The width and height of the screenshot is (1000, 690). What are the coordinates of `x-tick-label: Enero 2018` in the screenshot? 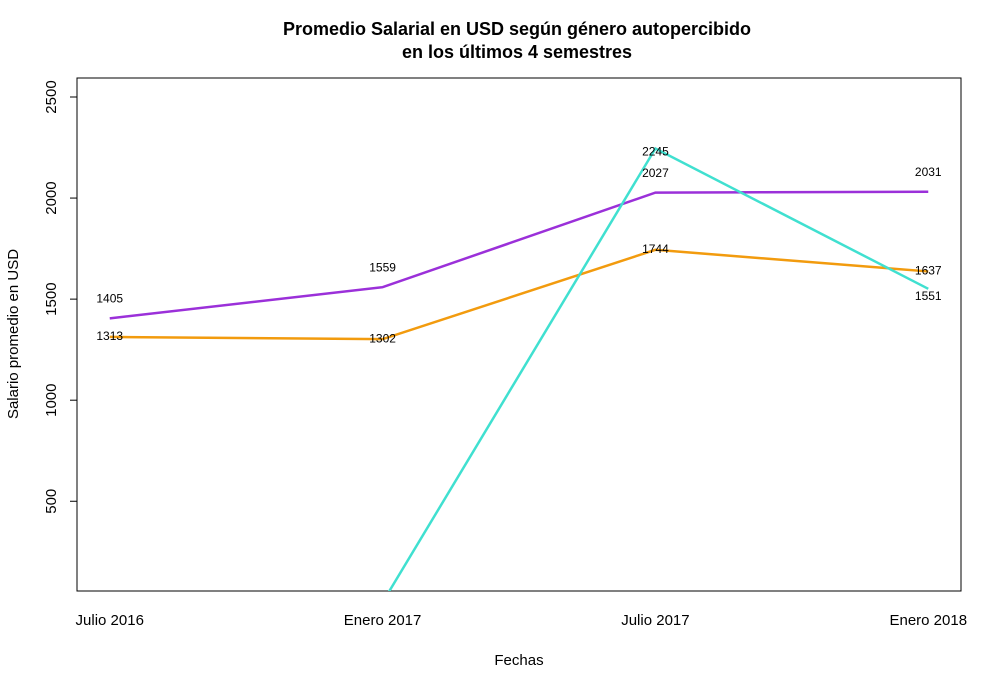 It's located at (928, 620).